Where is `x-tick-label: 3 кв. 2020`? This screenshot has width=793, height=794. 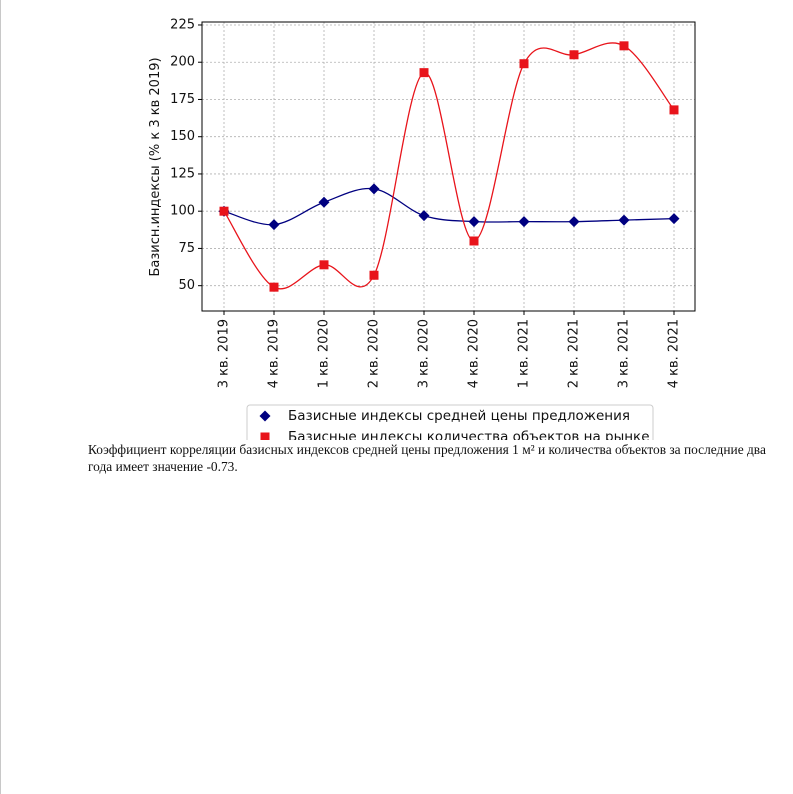
x-tick-label: 3 кв. 2020 is located at coordinates (424, 353).